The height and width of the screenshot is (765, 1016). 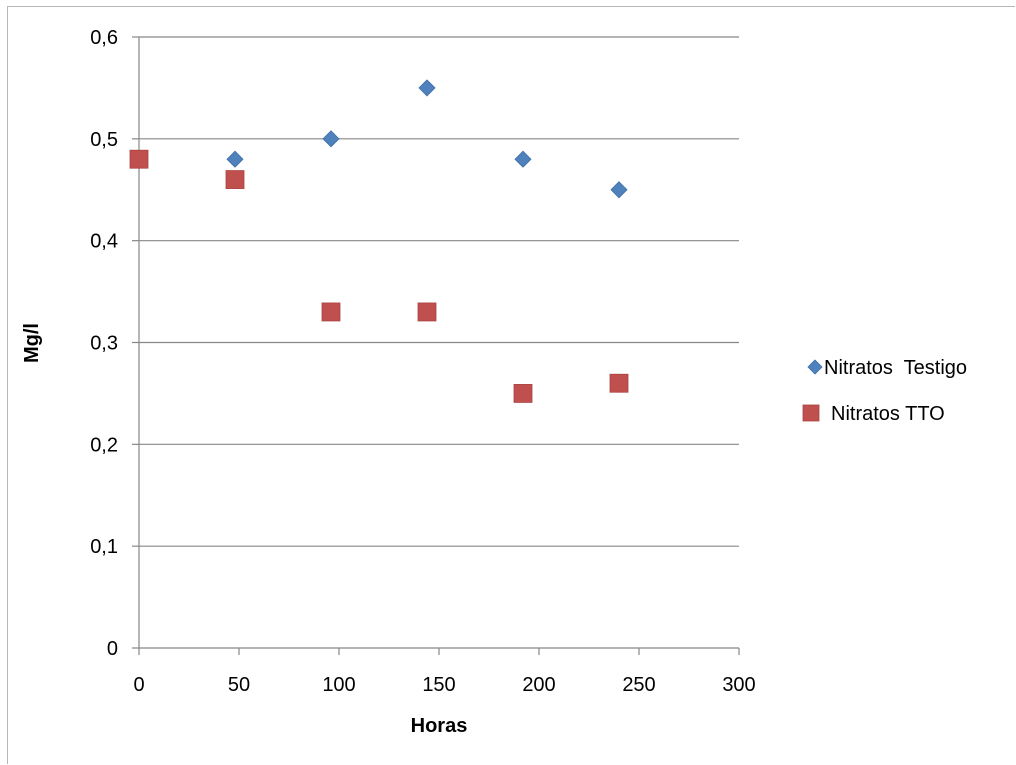 I want to click on legend-square-icon, so click(x=811, y=413).